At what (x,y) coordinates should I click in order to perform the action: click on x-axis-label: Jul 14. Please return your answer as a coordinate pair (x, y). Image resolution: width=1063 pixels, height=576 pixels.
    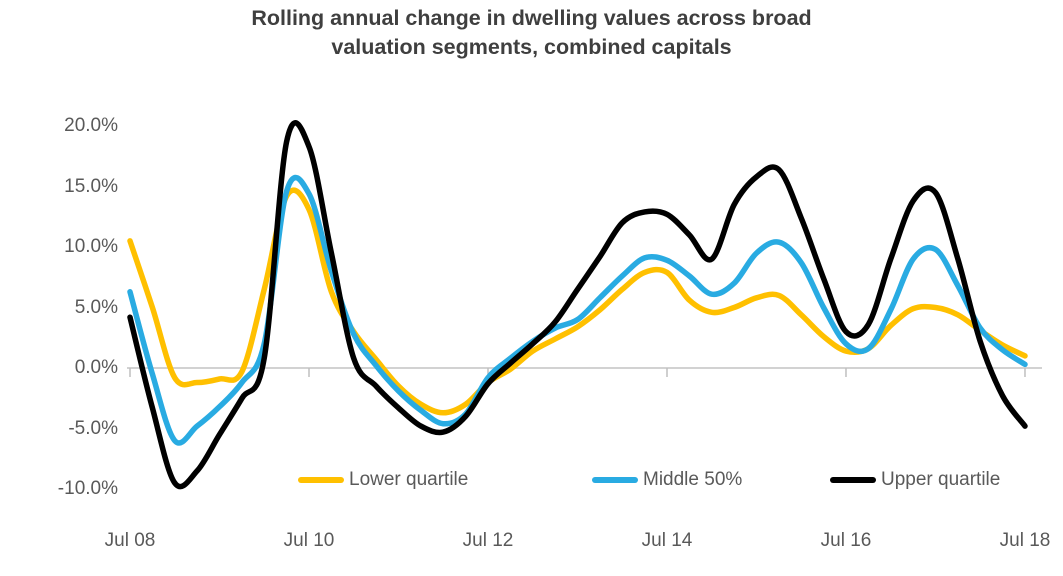
    Looking at the image, I should click on (667, 540).